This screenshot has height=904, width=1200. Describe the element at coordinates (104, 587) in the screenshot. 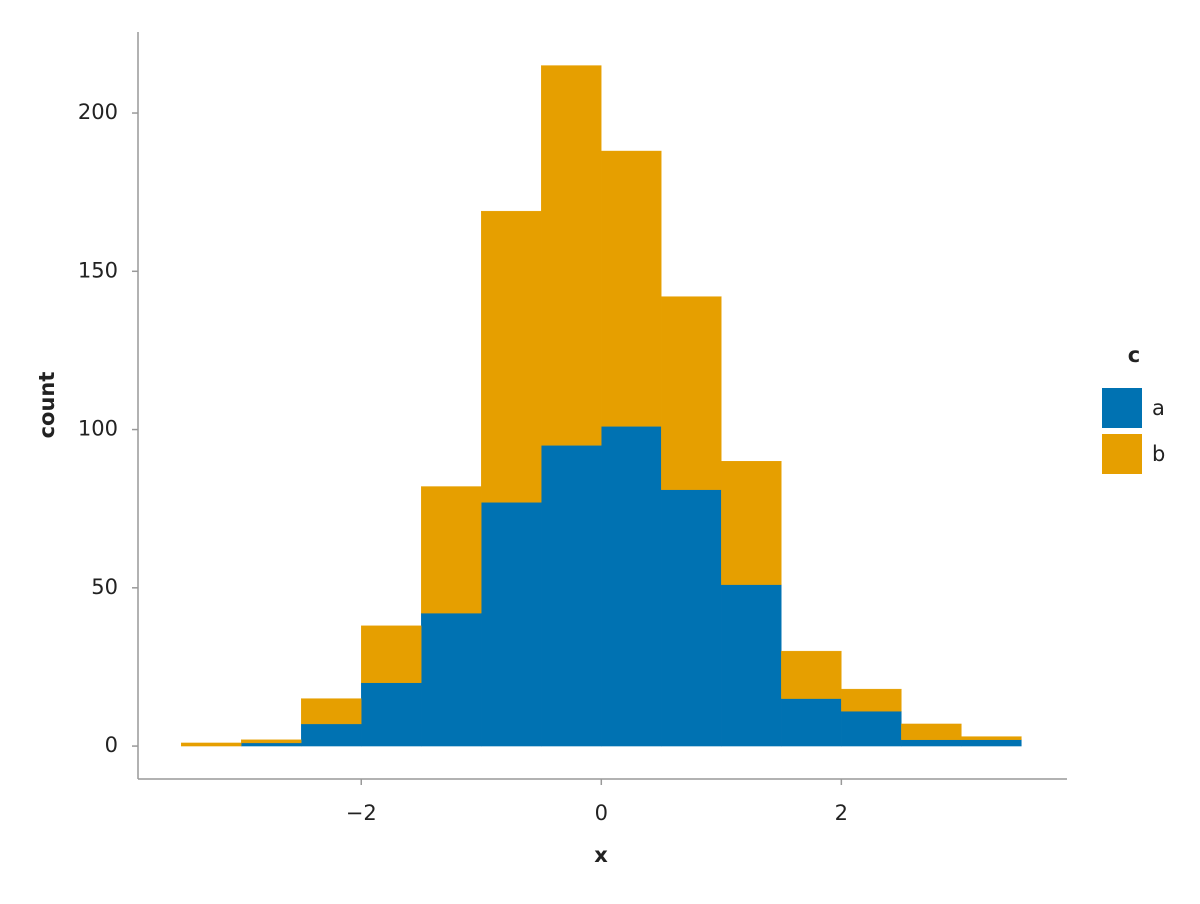

I see `y-tick-label: 50` at that location.